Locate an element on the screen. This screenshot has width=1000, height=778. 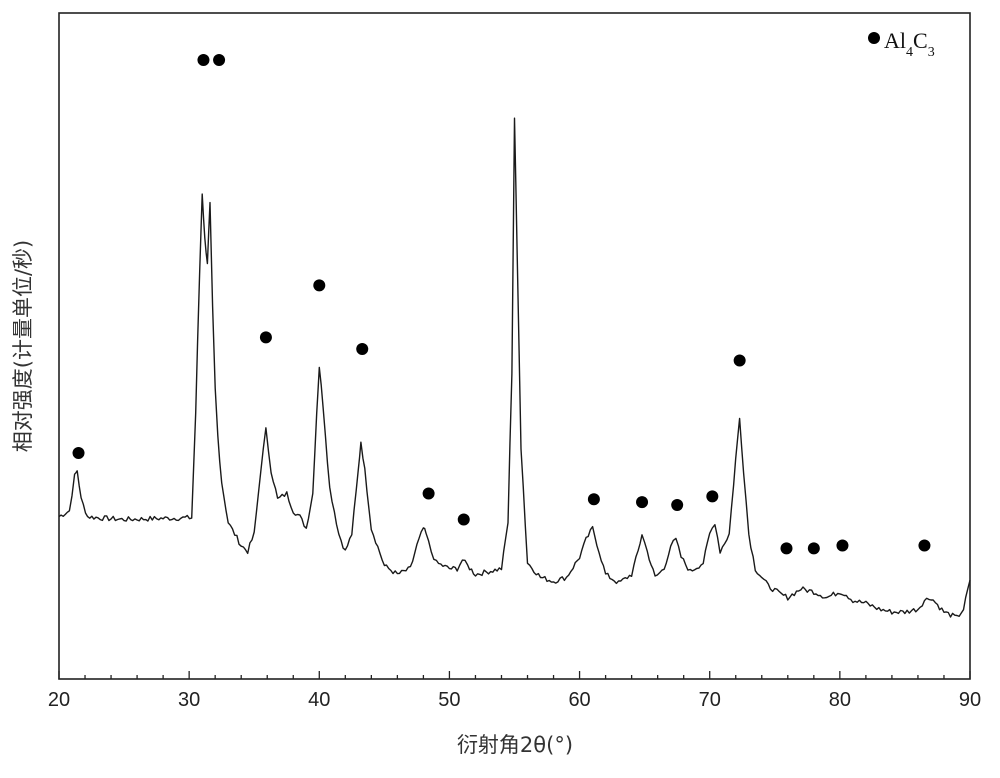
x-axis-title: 衍射角2θ(°) is located at coordinates (515, 745).